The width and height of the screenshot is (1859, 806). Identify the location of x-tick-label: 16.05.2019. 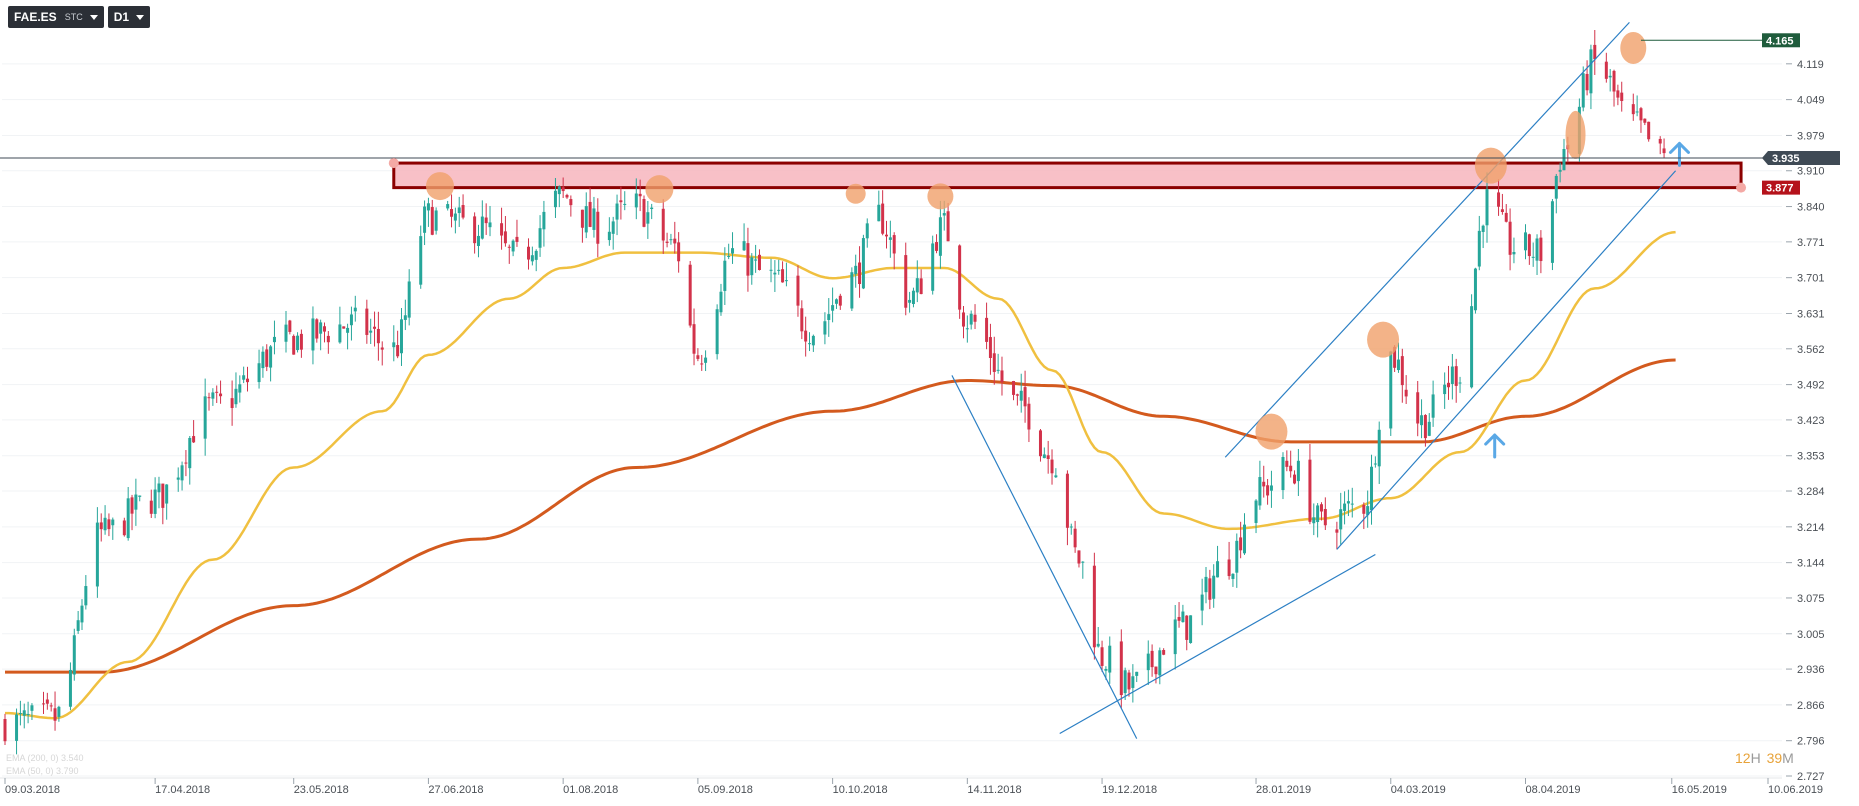
(1699, 790).